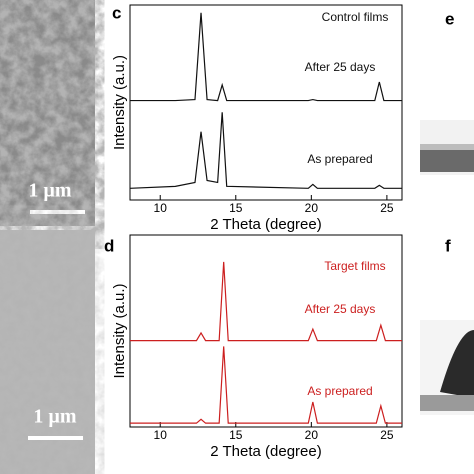 Image resolution: width=474 pixels, height=474 pixels. Describe the element at coordinates (47, 113) in the screenshot. I see `sem-image-top: 1 µm` at that location.